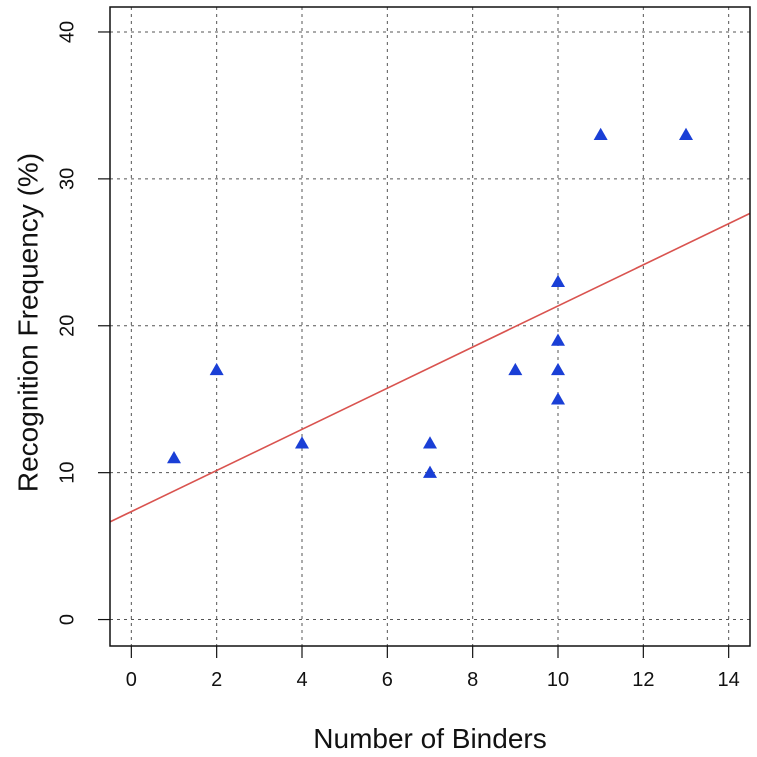  What do you see at coordinates (67, 179) in the screenshot?
I see `y-tick-label: 30` at bounding box center [67, 179].